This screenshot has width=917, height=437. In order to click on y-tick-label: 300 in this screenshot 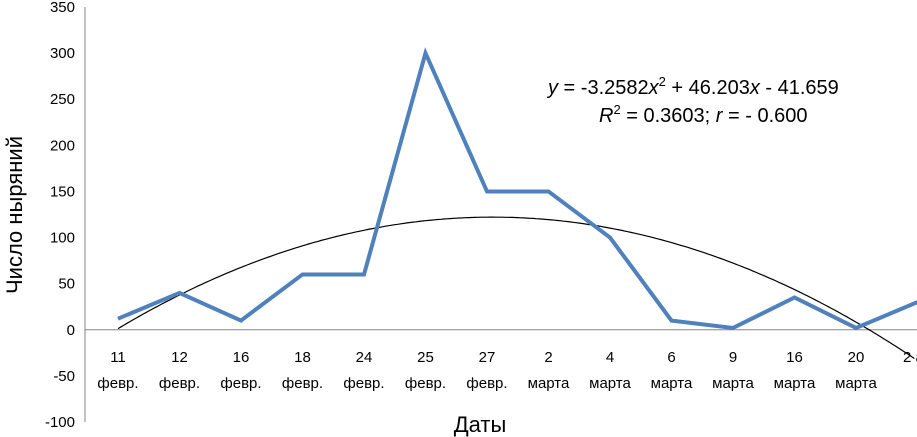, I will do `click(62, 53)`.